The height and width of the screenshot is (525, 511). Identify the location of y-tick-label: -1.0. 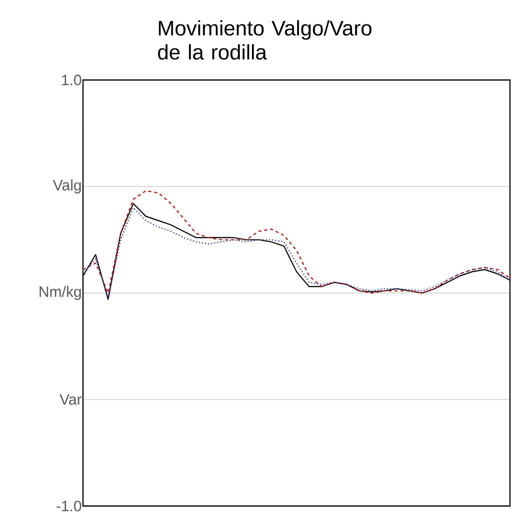
(69, 506).